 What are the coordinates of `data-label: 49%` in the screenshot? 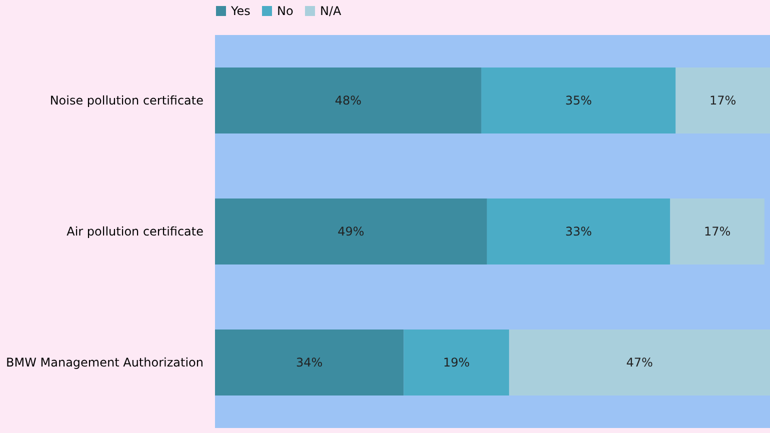 It's located at (351, 231).